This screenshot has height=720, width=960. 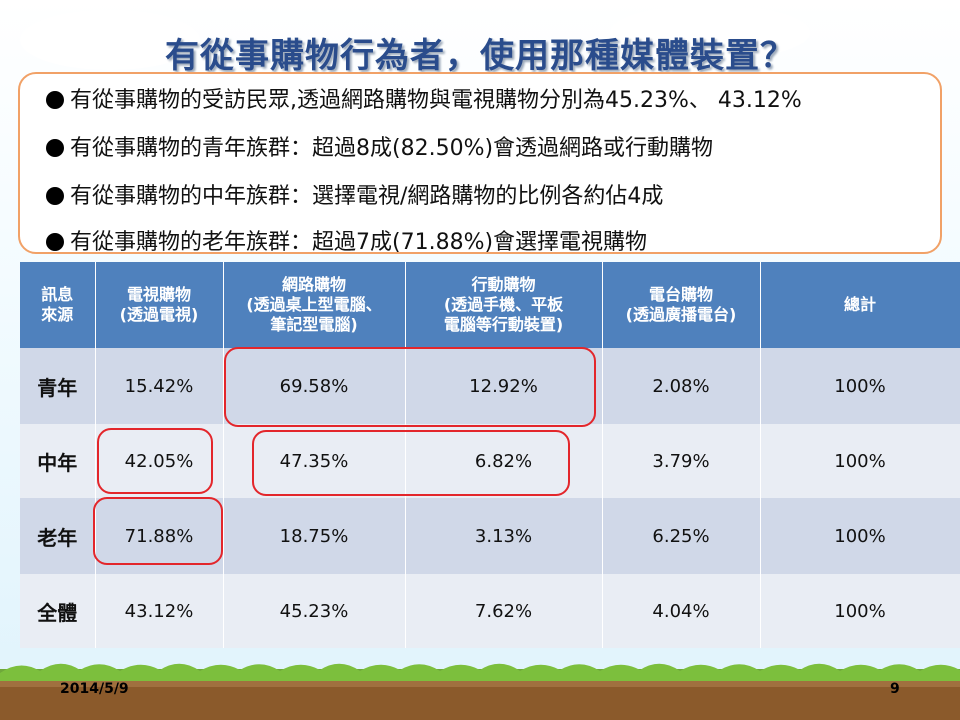 I want to click on row-label: 老年, so click(x=58, y=536).